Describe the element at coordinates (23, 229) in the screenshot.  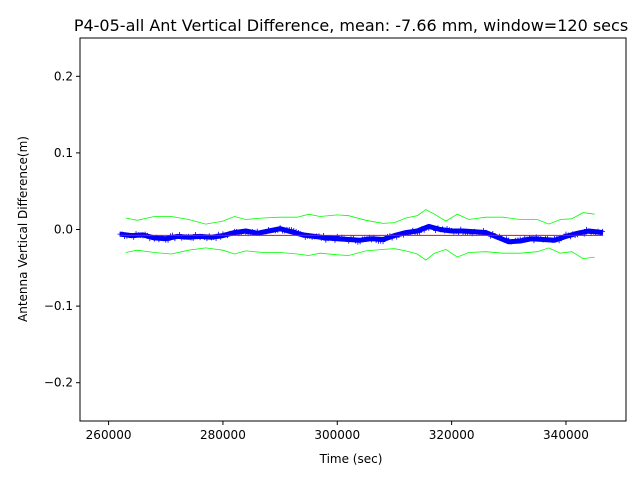
I see `y-axis-label: Antenna Vertical Difference(m)` at that location.